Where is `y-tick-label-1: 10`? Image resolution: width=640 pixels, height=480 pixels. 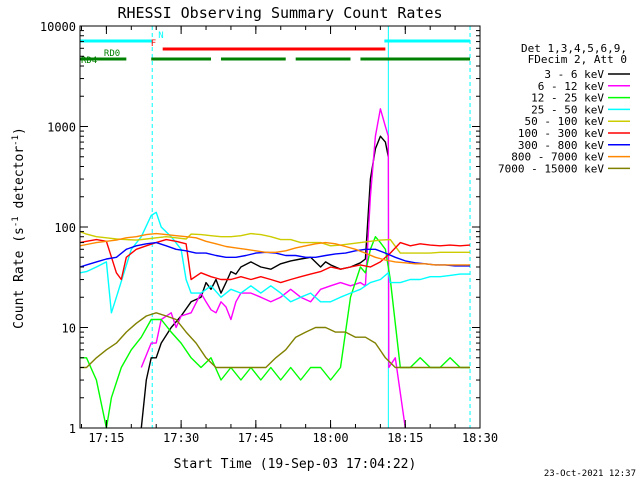 y-tick-label-1: 10 is located at coordinates (69, 329).